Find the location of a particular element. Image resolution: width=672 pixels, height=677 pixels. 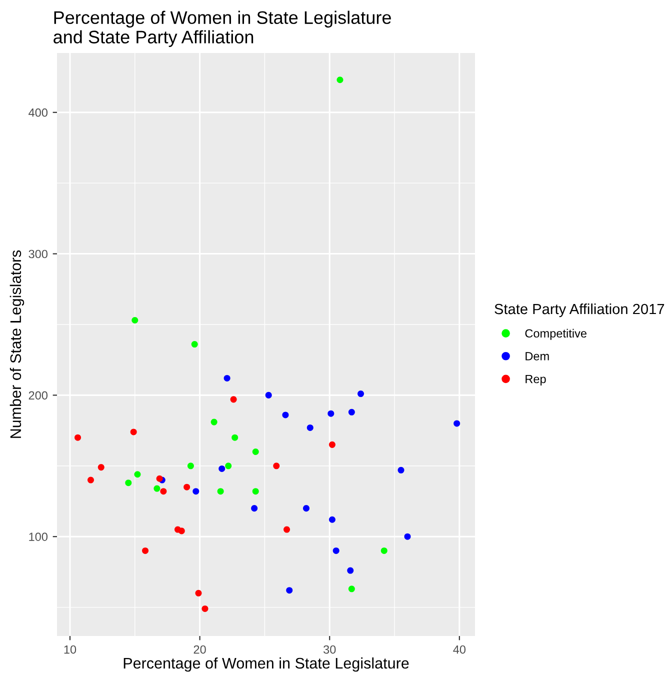

x-tick-label: 10 is located at coordinates (70, 649).